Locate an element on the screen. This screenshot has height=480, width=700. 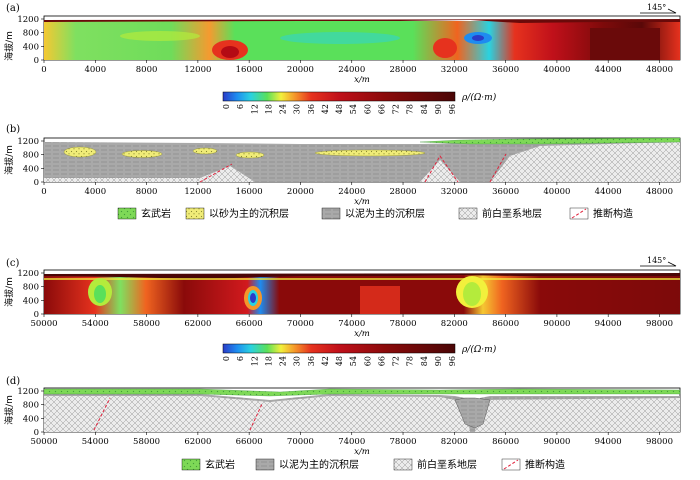
colorbar-tick-label: 84 is located at coordinates (424, 361).